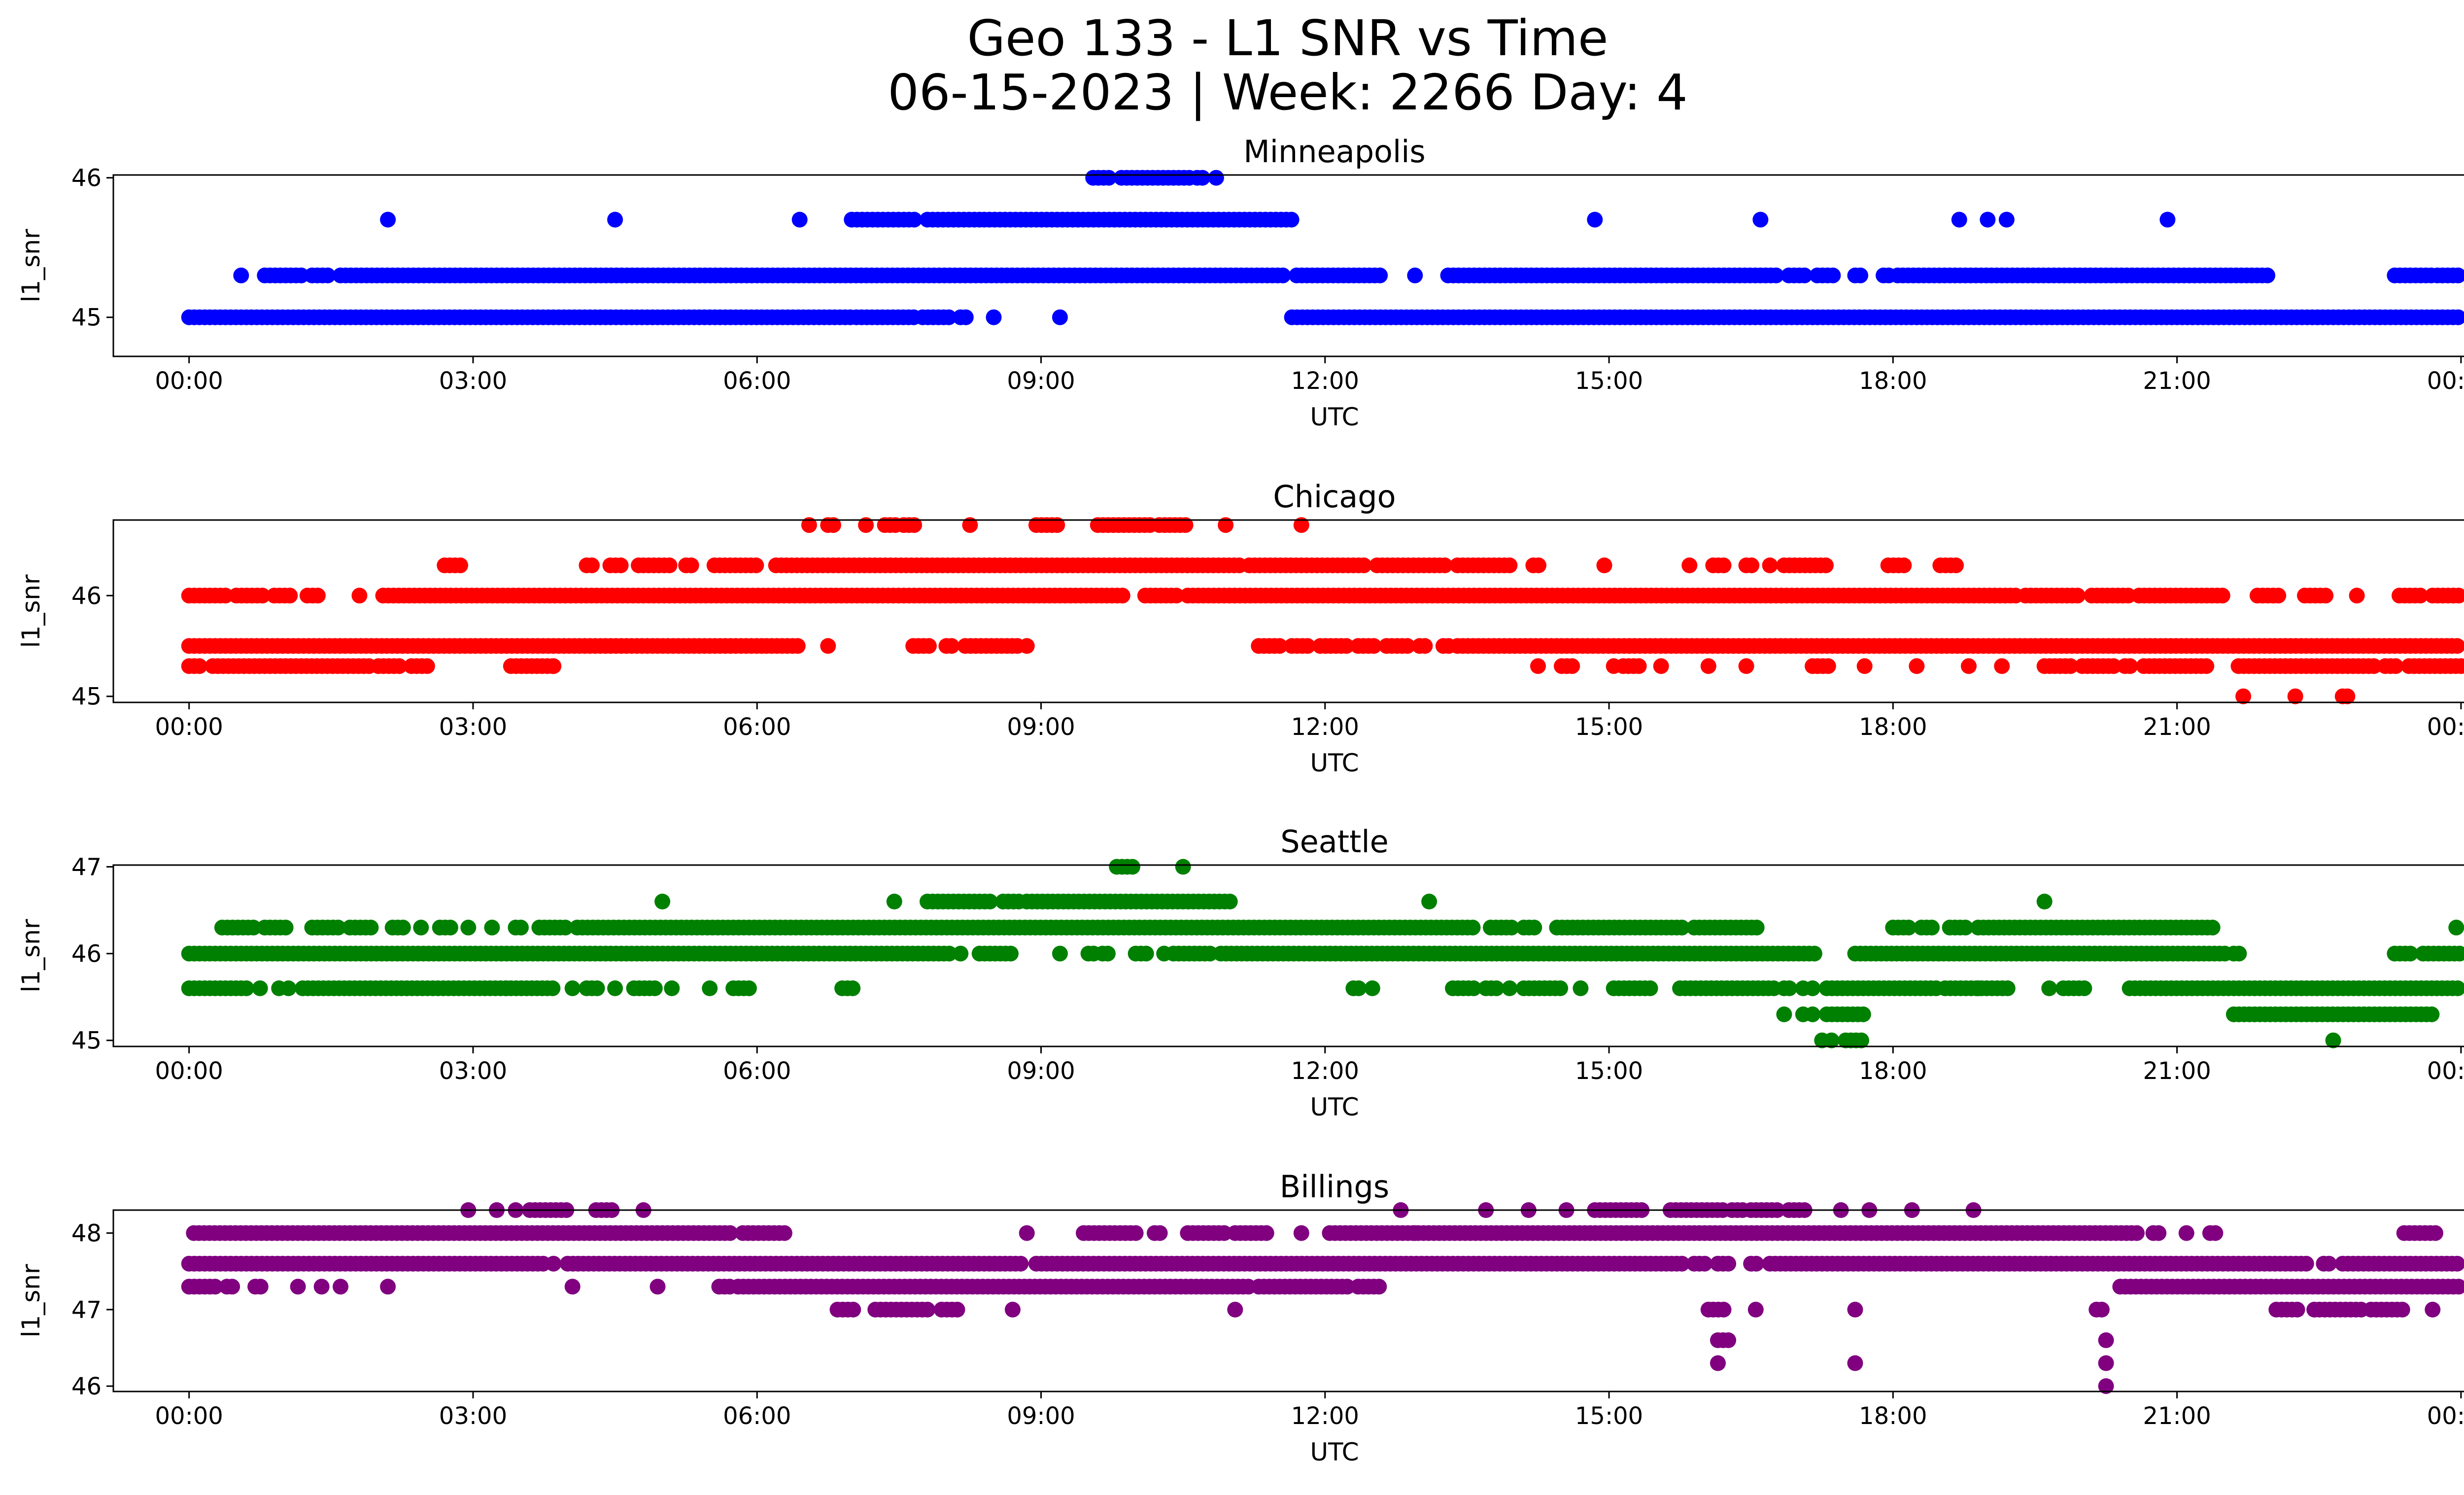 The image size is (2464, 1495). Describe the element at coordinates (86, 1386) in the screenshot. I see `y-tick-label: 46` at that location.